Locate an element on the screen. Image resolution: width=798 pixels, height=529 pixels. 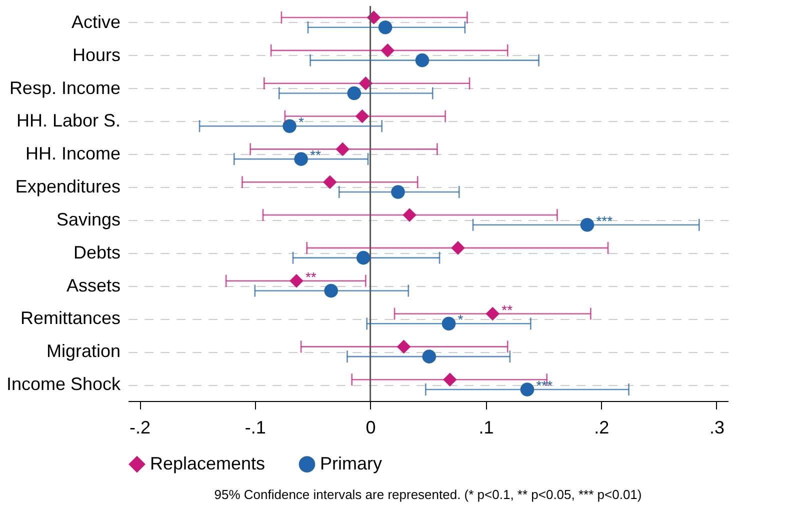
y-tick-label: HH. Income is located at coordinates (72, 154).